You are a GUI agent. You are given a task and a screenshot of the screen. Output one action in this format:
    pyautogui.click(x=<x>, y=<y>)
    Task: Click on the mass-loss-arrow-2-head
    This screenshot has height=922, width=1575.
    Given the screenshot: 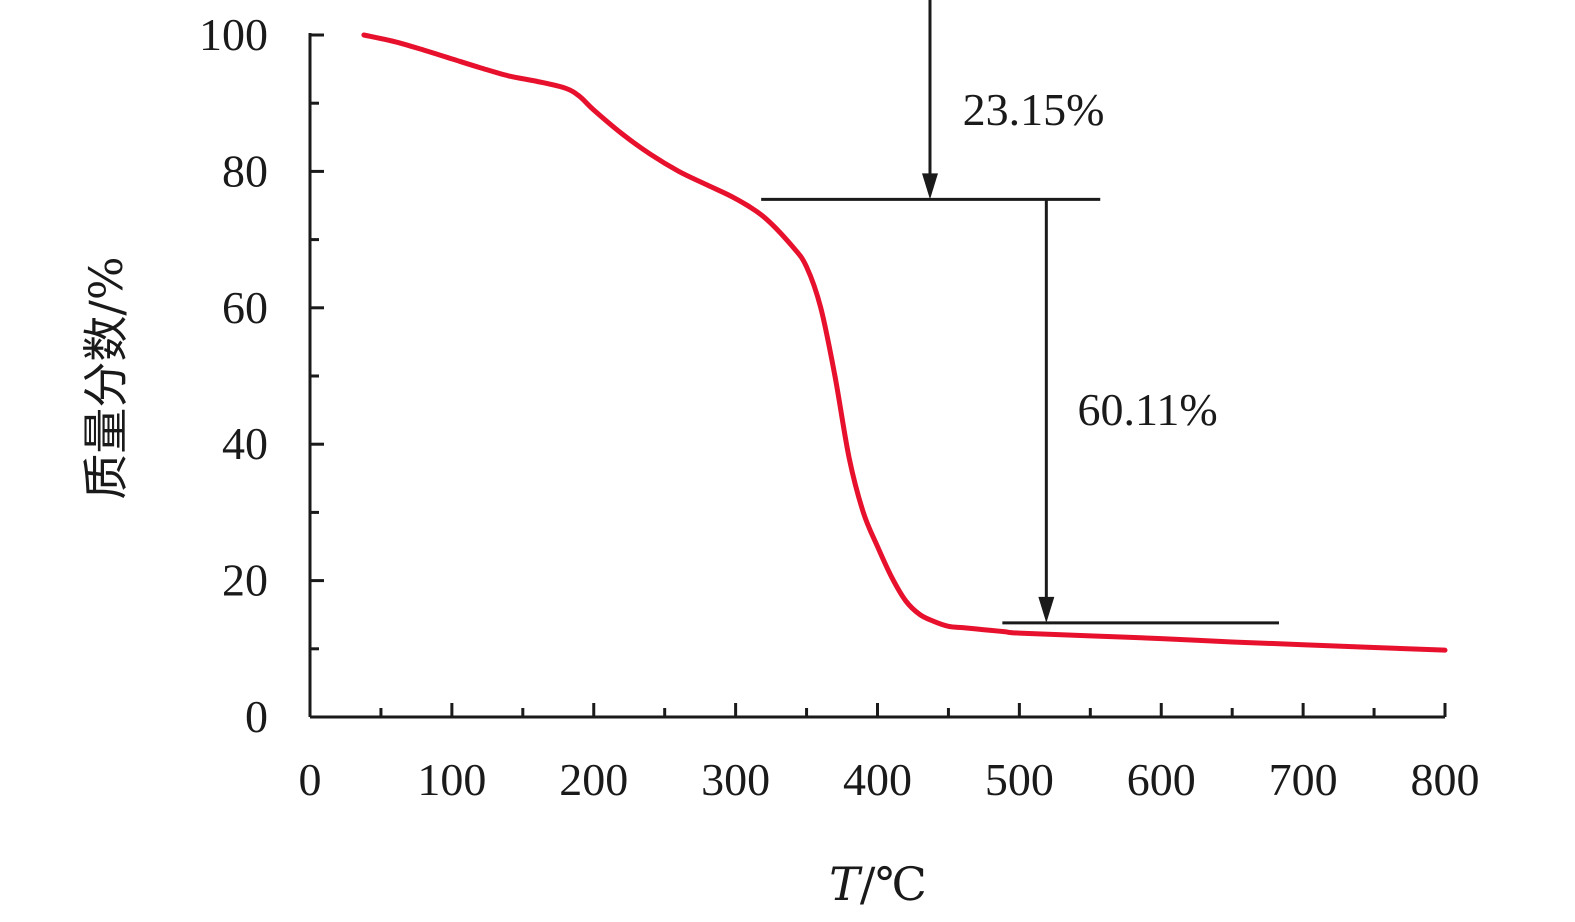 What is the action you would take?
    pyautogui.click(x=1046, y=609)
    